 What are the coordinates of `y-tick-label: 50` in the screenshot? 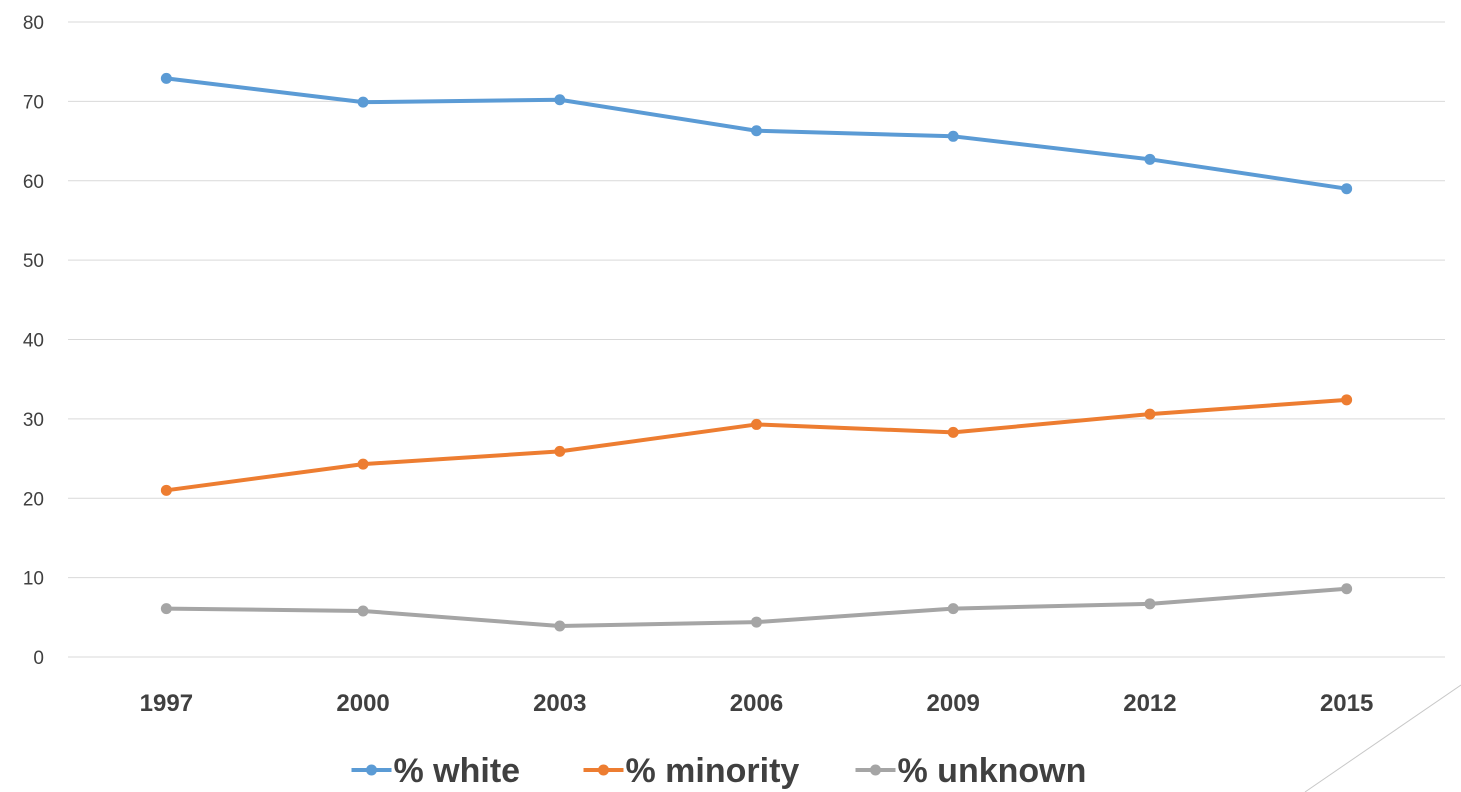 It's located at (33, 261).